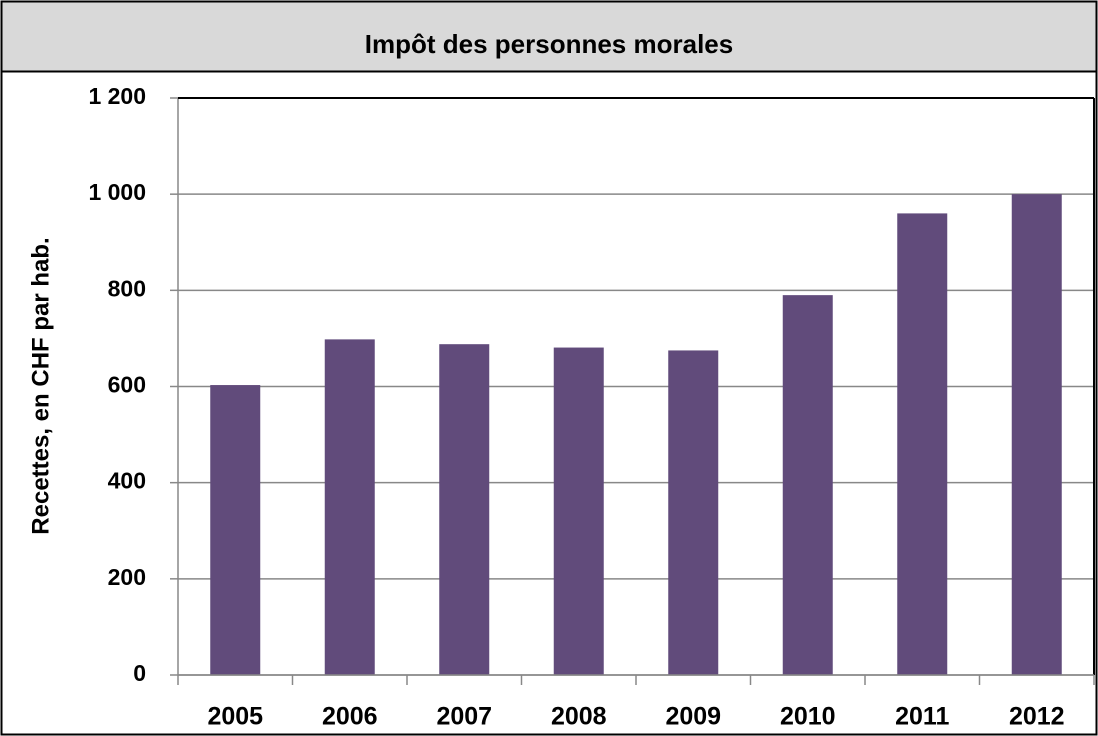 This screenshot has width=1098, height=736. I want to click on y-axis-title: Recettes, en CHF par hab., so click(40, 385).